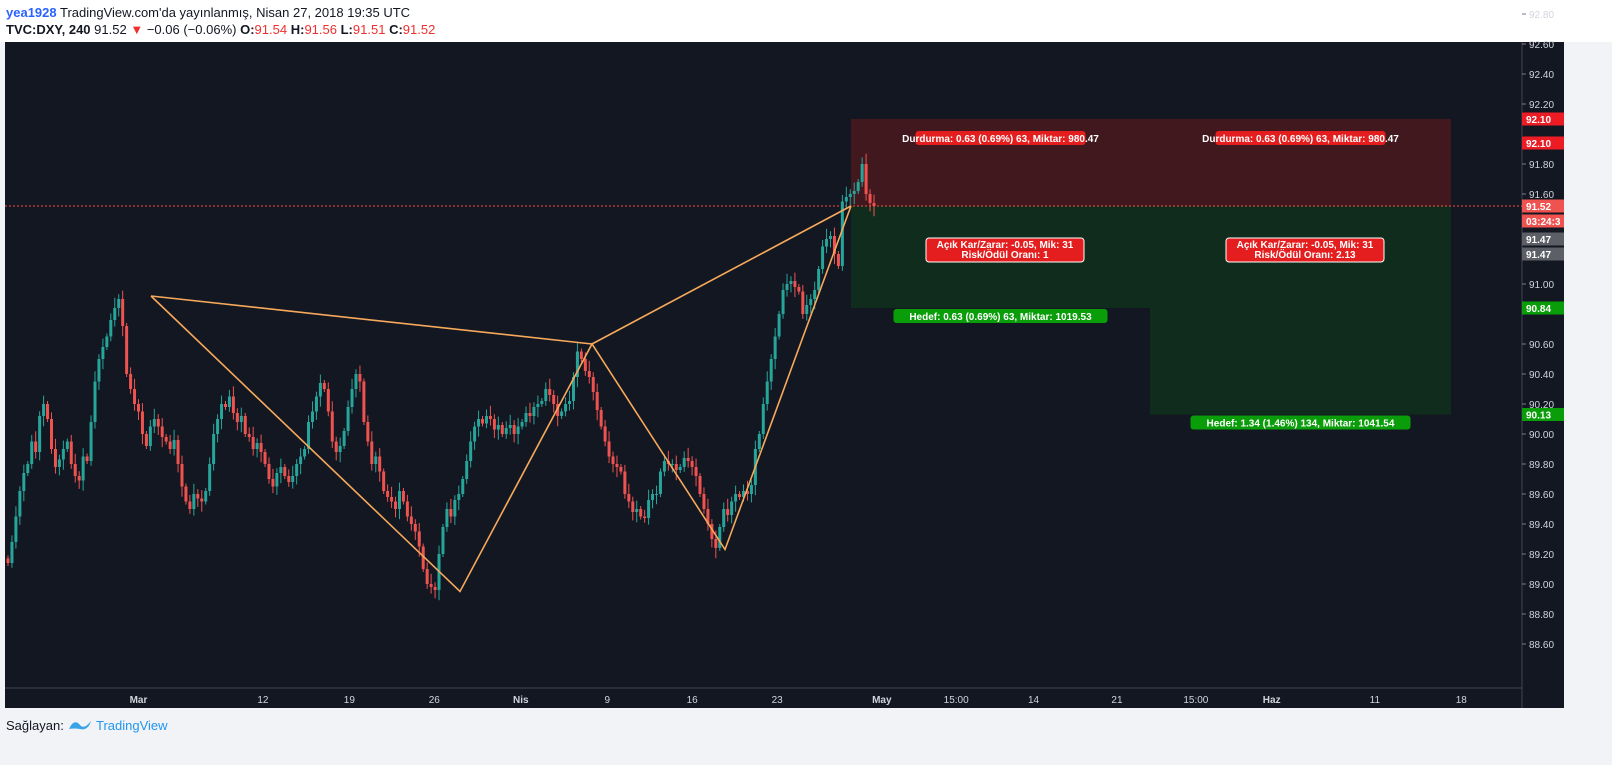 The image size is (1612, 765). What do you see at coordinates (369, 29) in the screenshot?
I see `low-value: 91.51` at bounding box center [369, 29].